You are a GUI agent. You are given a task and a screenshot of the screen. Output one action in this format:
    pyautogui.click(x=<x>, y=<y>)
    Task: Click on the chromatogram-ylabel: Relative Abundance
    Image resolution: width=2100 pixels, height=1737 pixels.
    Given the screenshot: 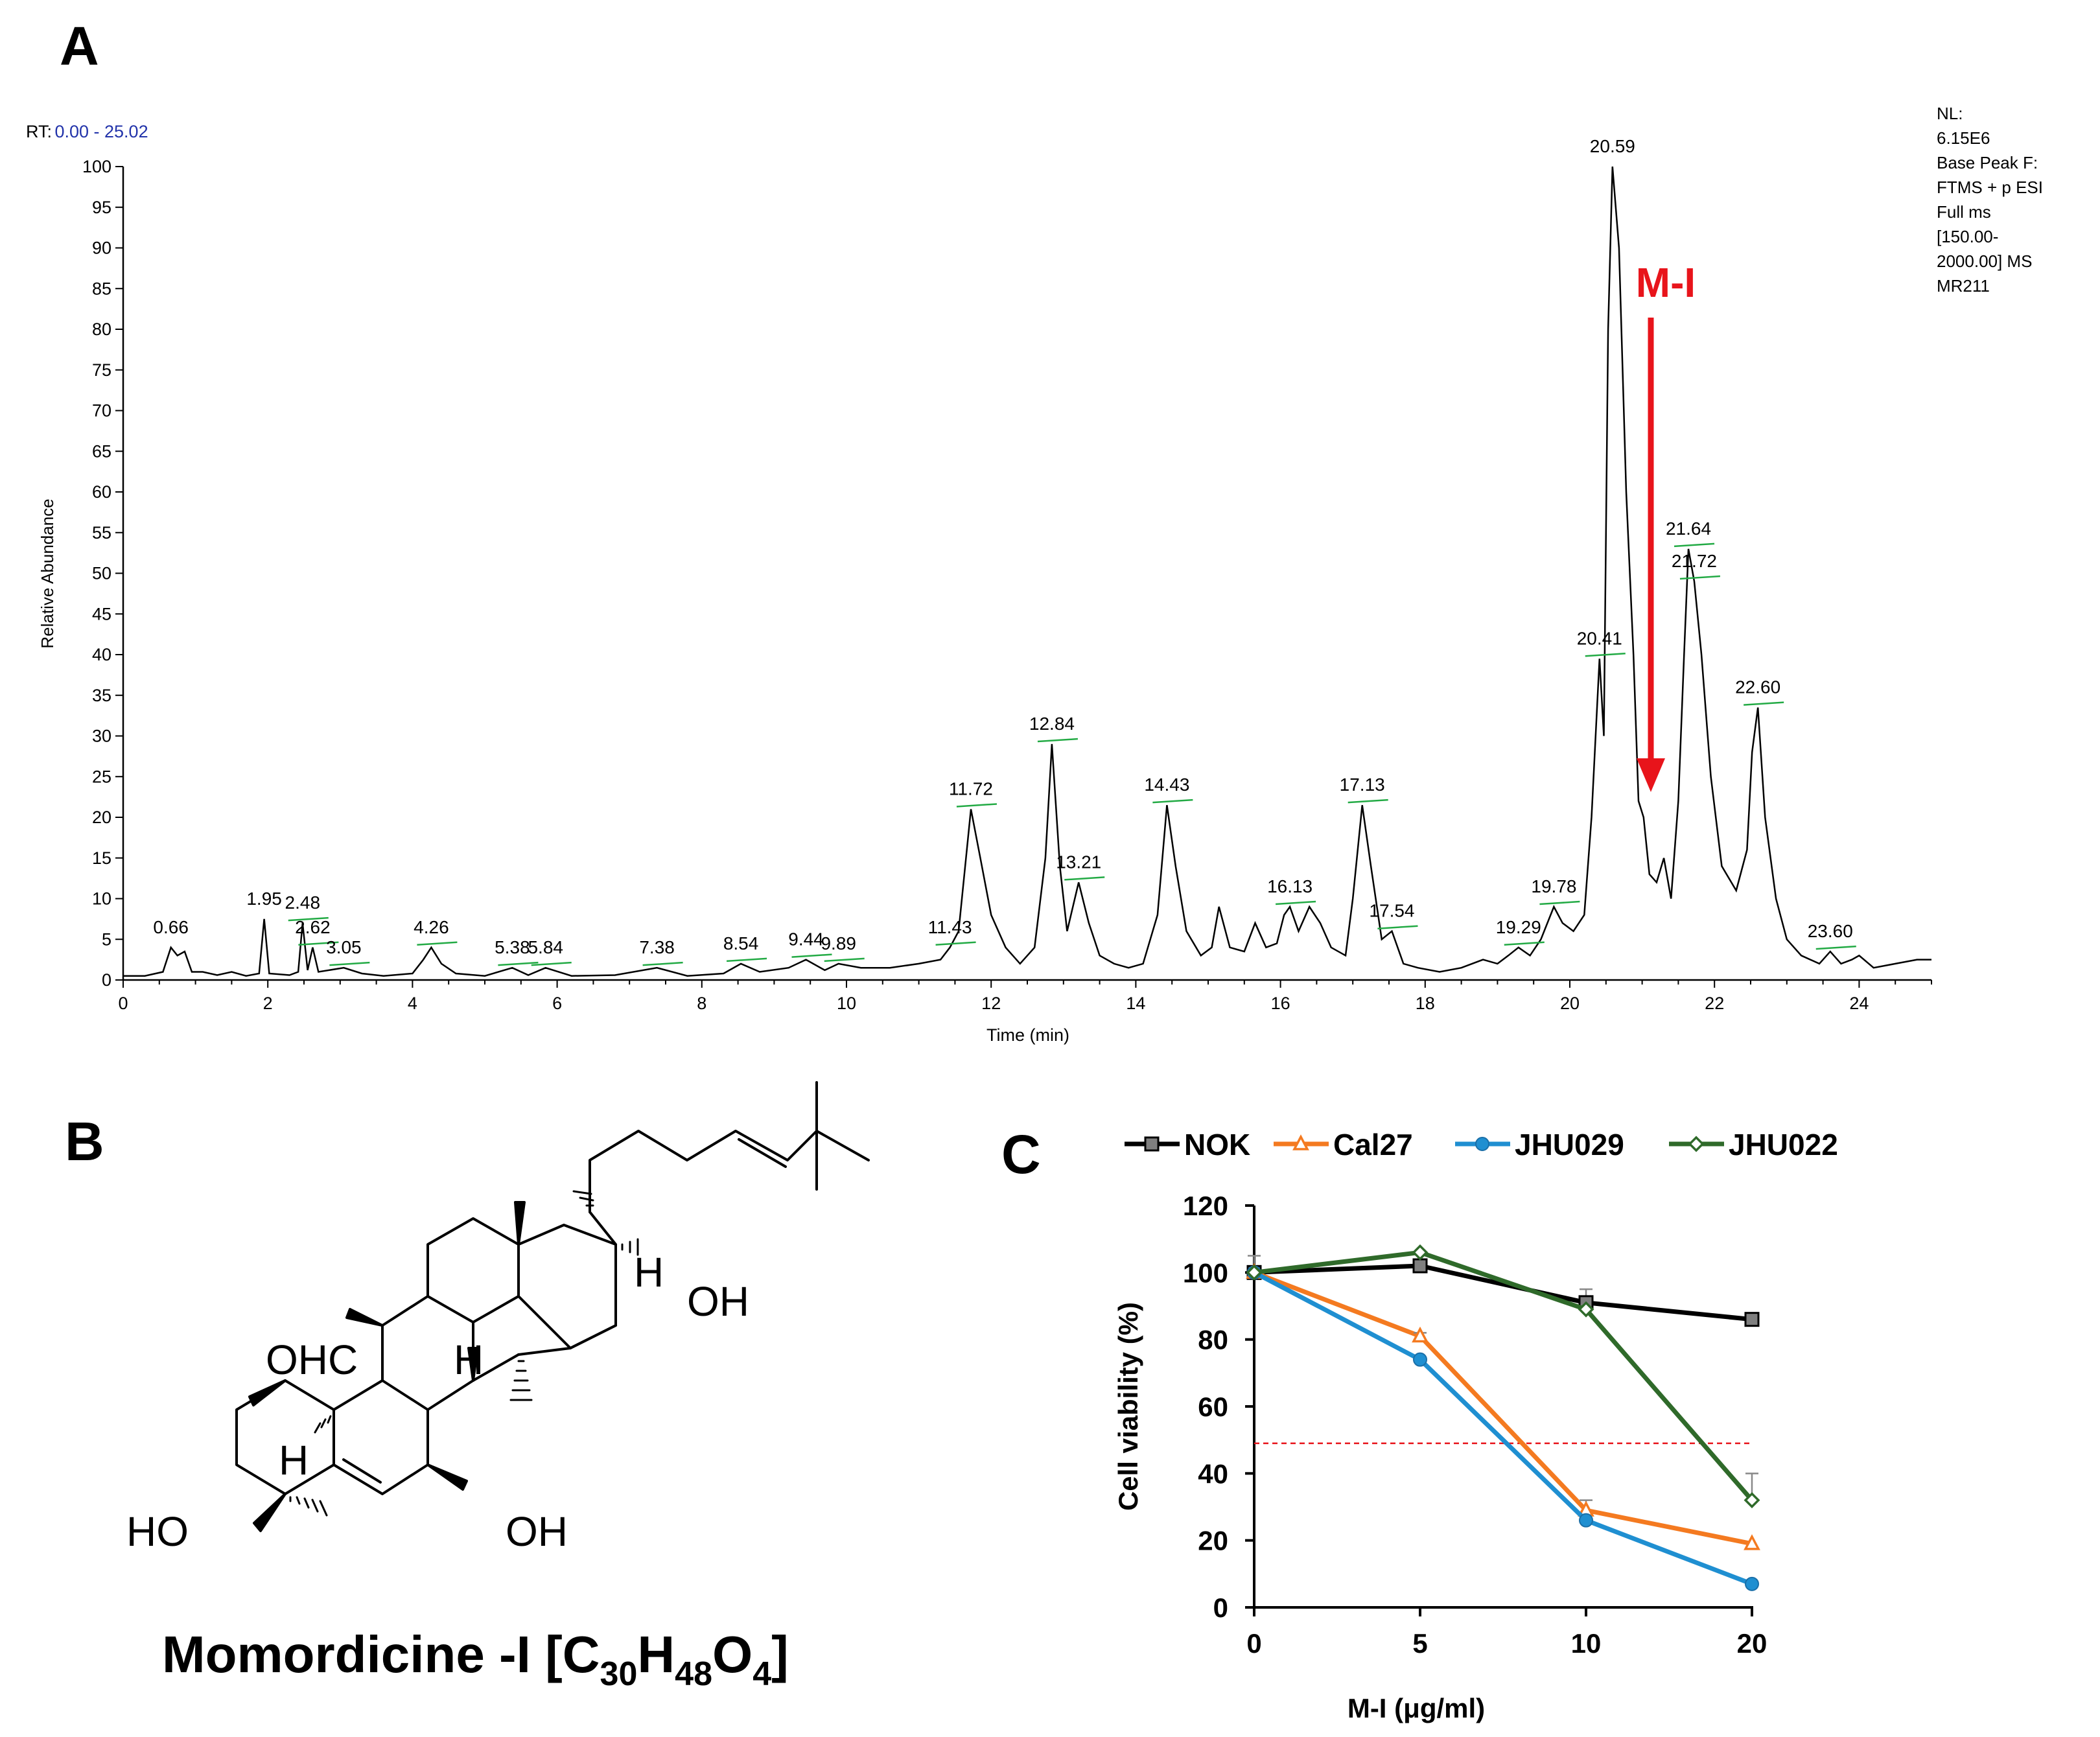 What is the action you would take?
    pyautogui.click(x=47, y=573)
    